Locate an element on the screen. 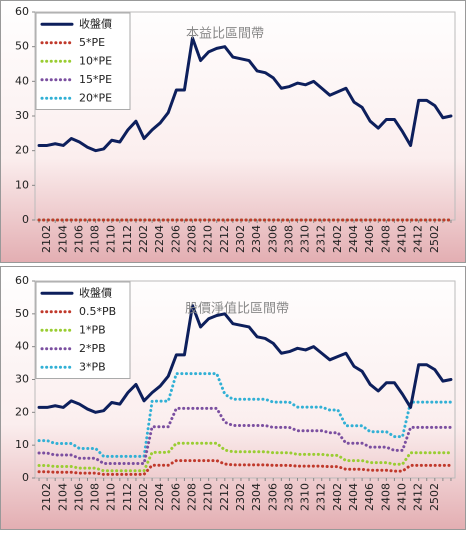 This screenshot has height=534, width=466. legend-label: 5*PE is located at coordinates (92, 42).